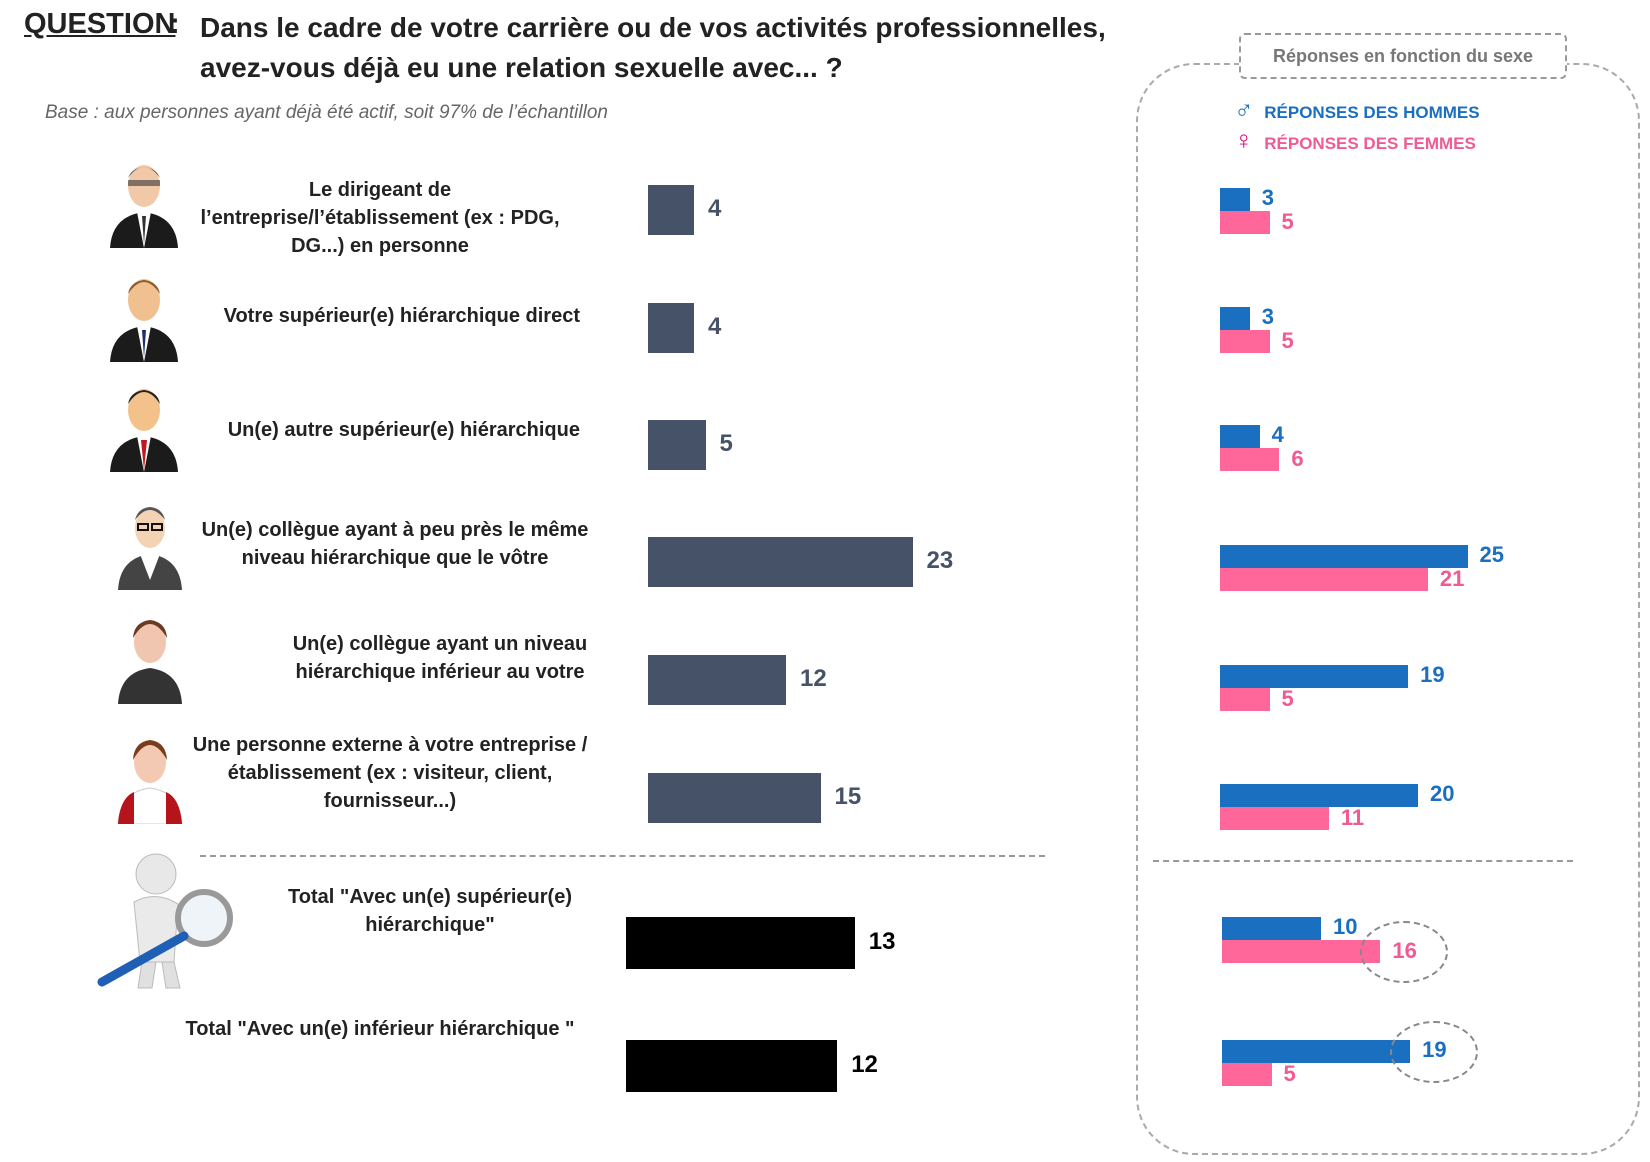  Describe the element at coordinates (150, 782) in the screenshot. I see `external-person-avatar-icon` at that location.